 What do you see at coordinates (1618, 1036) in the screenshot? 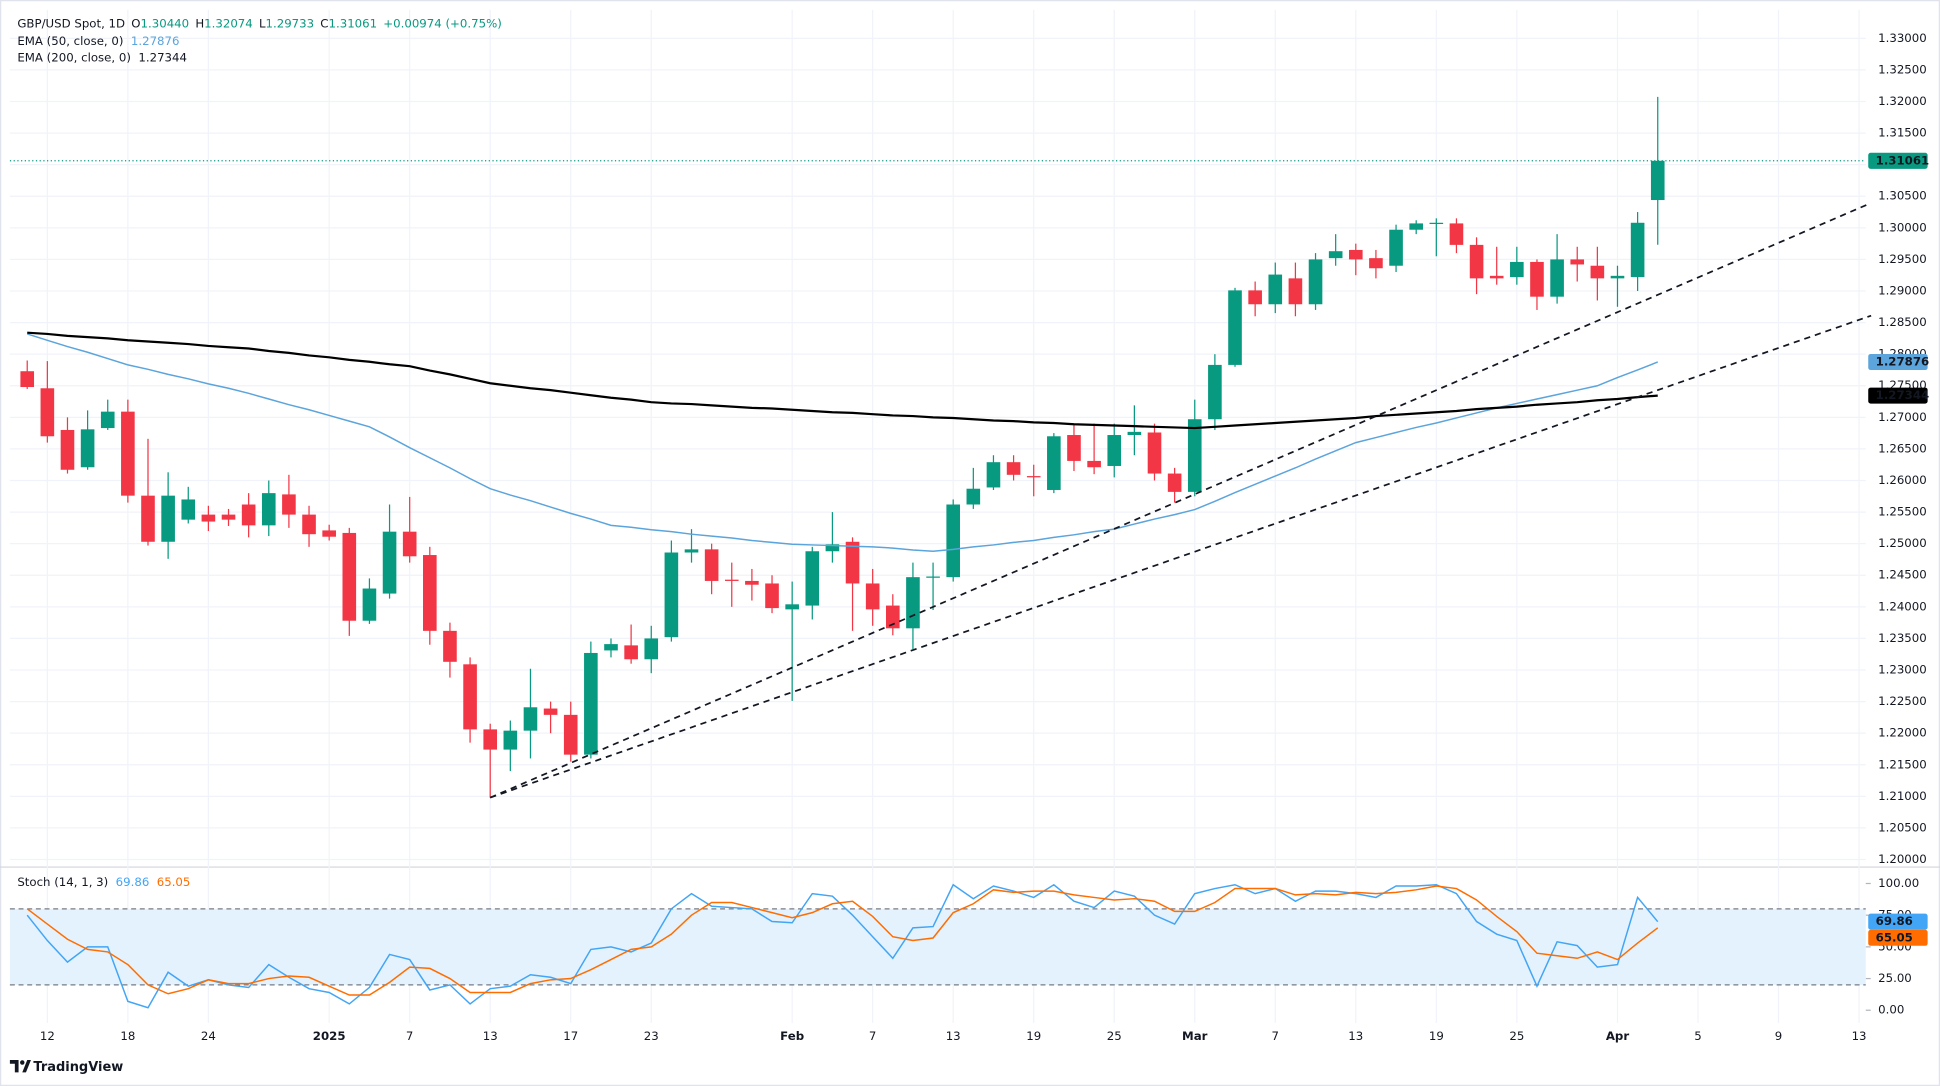
I see `x-tick-label: Apr` at bounding box center [1618, 1036].